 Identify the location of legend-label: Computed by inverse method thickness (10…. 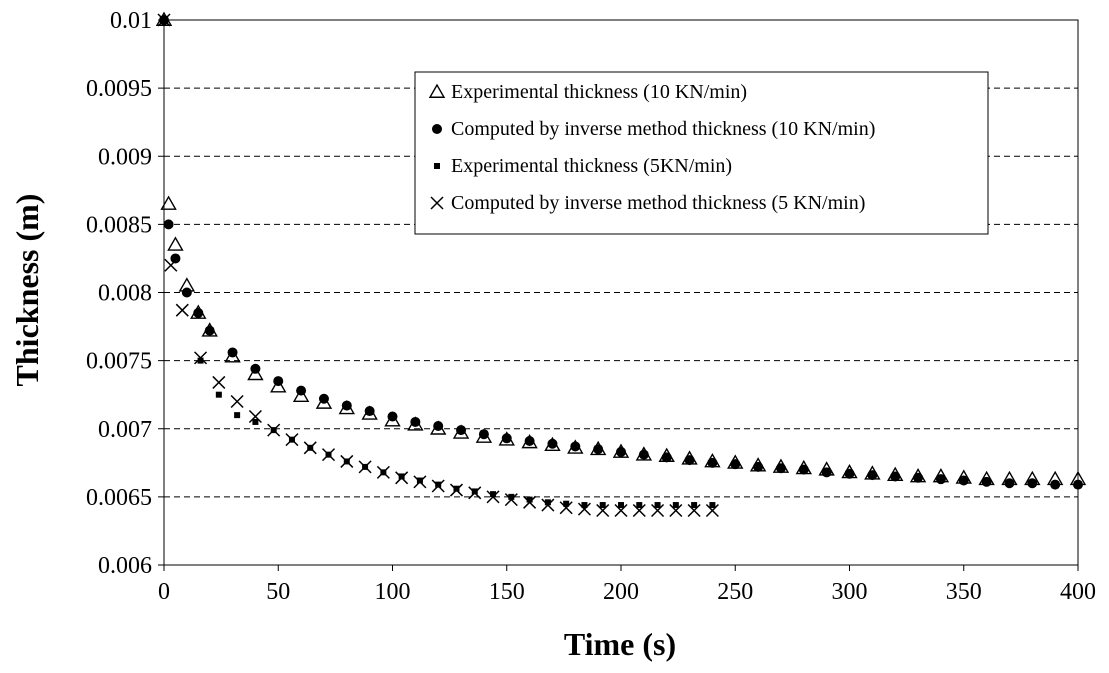
(663, 129).